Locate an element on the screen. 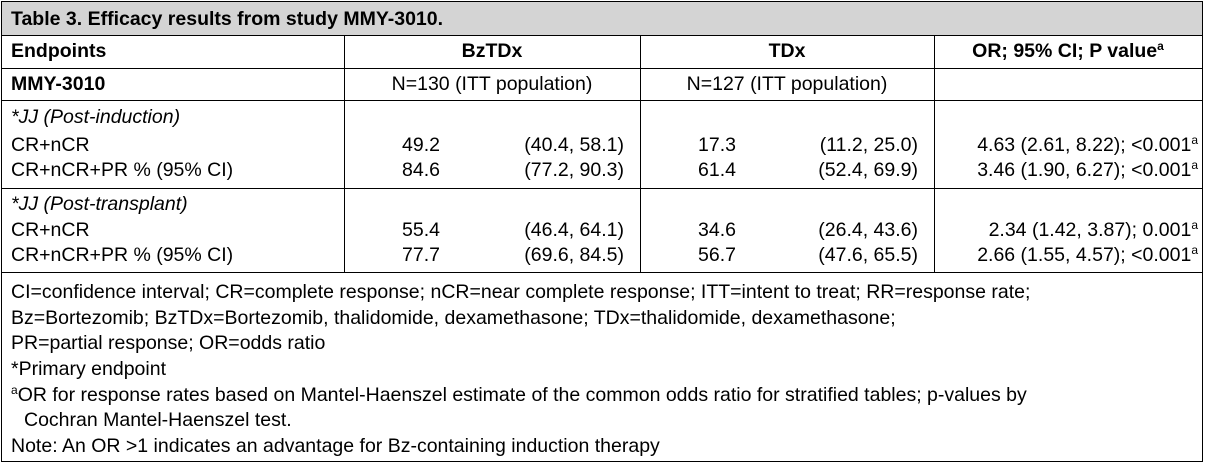  footnote-abbreviations-3: PR=partial response; OR=odds ratio is located at coordinates (168, 343).